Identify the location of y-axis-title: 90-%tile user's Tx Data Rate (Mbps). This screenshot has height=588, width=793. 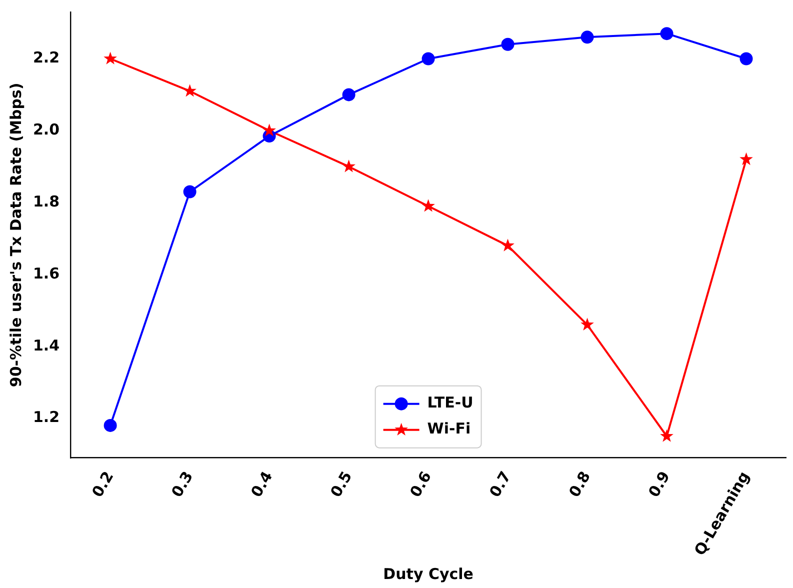
(15, 235).